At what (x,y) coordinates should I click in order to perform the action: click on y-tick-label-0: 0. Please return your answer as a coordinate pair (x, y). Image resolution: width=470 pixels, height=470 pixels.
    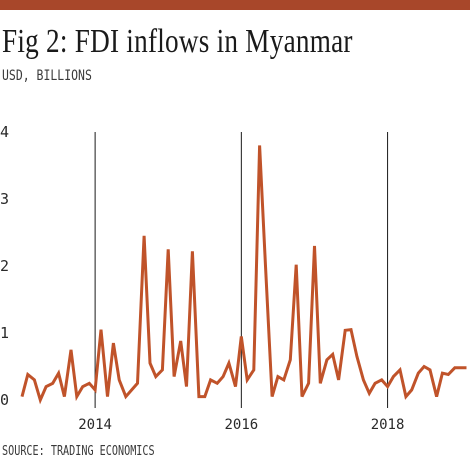
    Looking at the image, I should click on (4, 400).